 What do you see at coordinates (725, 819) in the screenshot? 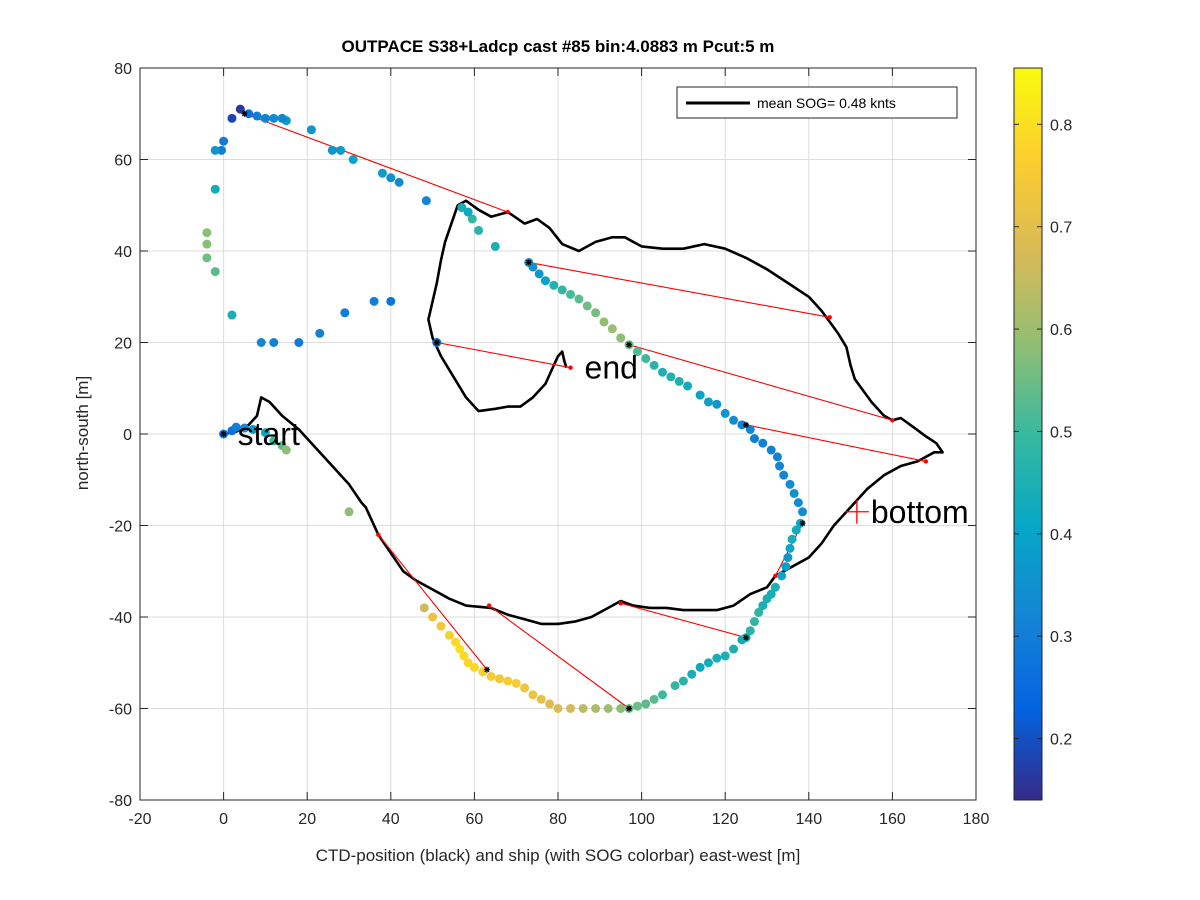
I see `x-tick-label: 120` at bounding box center [725, 819].